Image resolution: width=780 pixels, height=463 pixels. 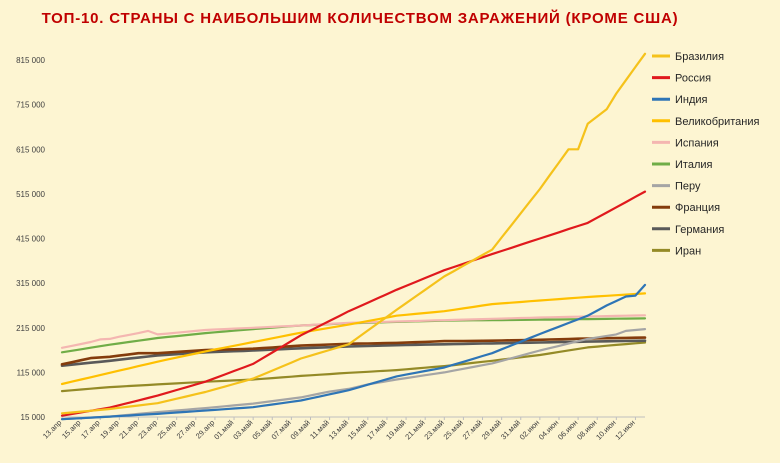 I want to click on y-tick-label: 315 000, so click(x=30, y=283).